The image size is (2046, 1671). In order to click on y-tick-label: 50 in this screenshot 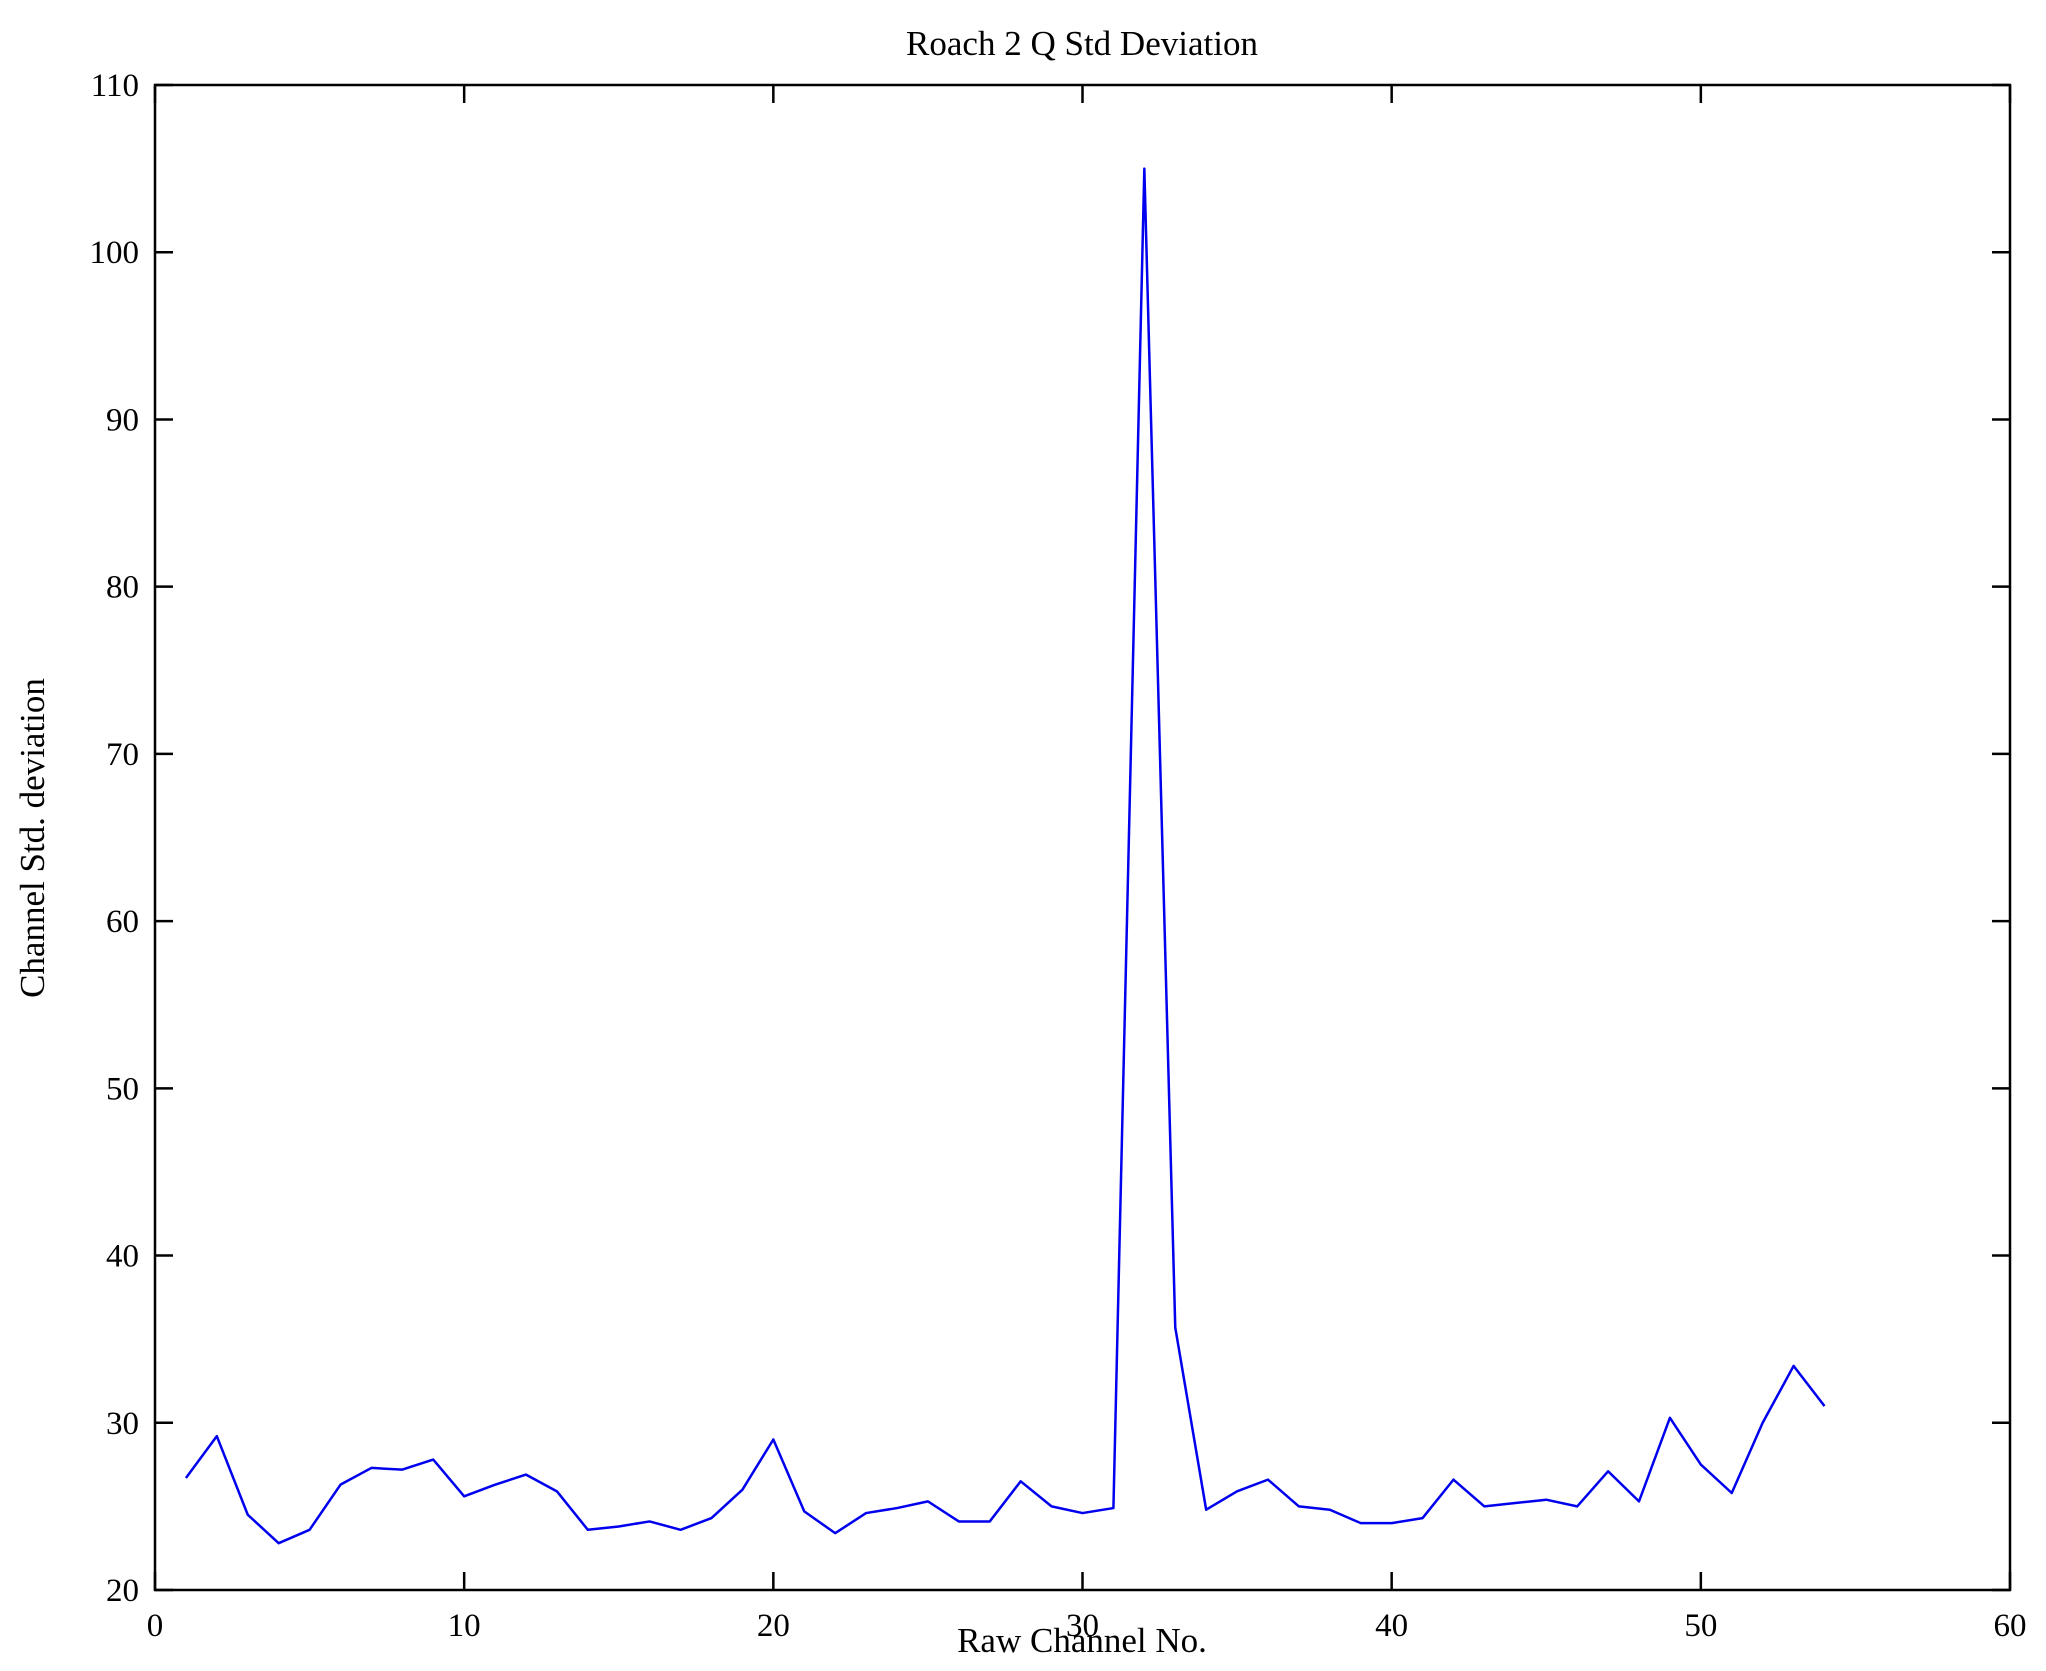, I will do `click(122, 1089)`.